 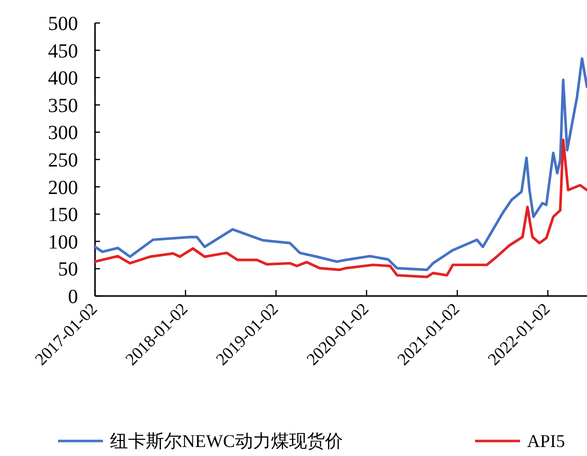 I want to click on y-tick-label: 150, so click(x=63, y=215).